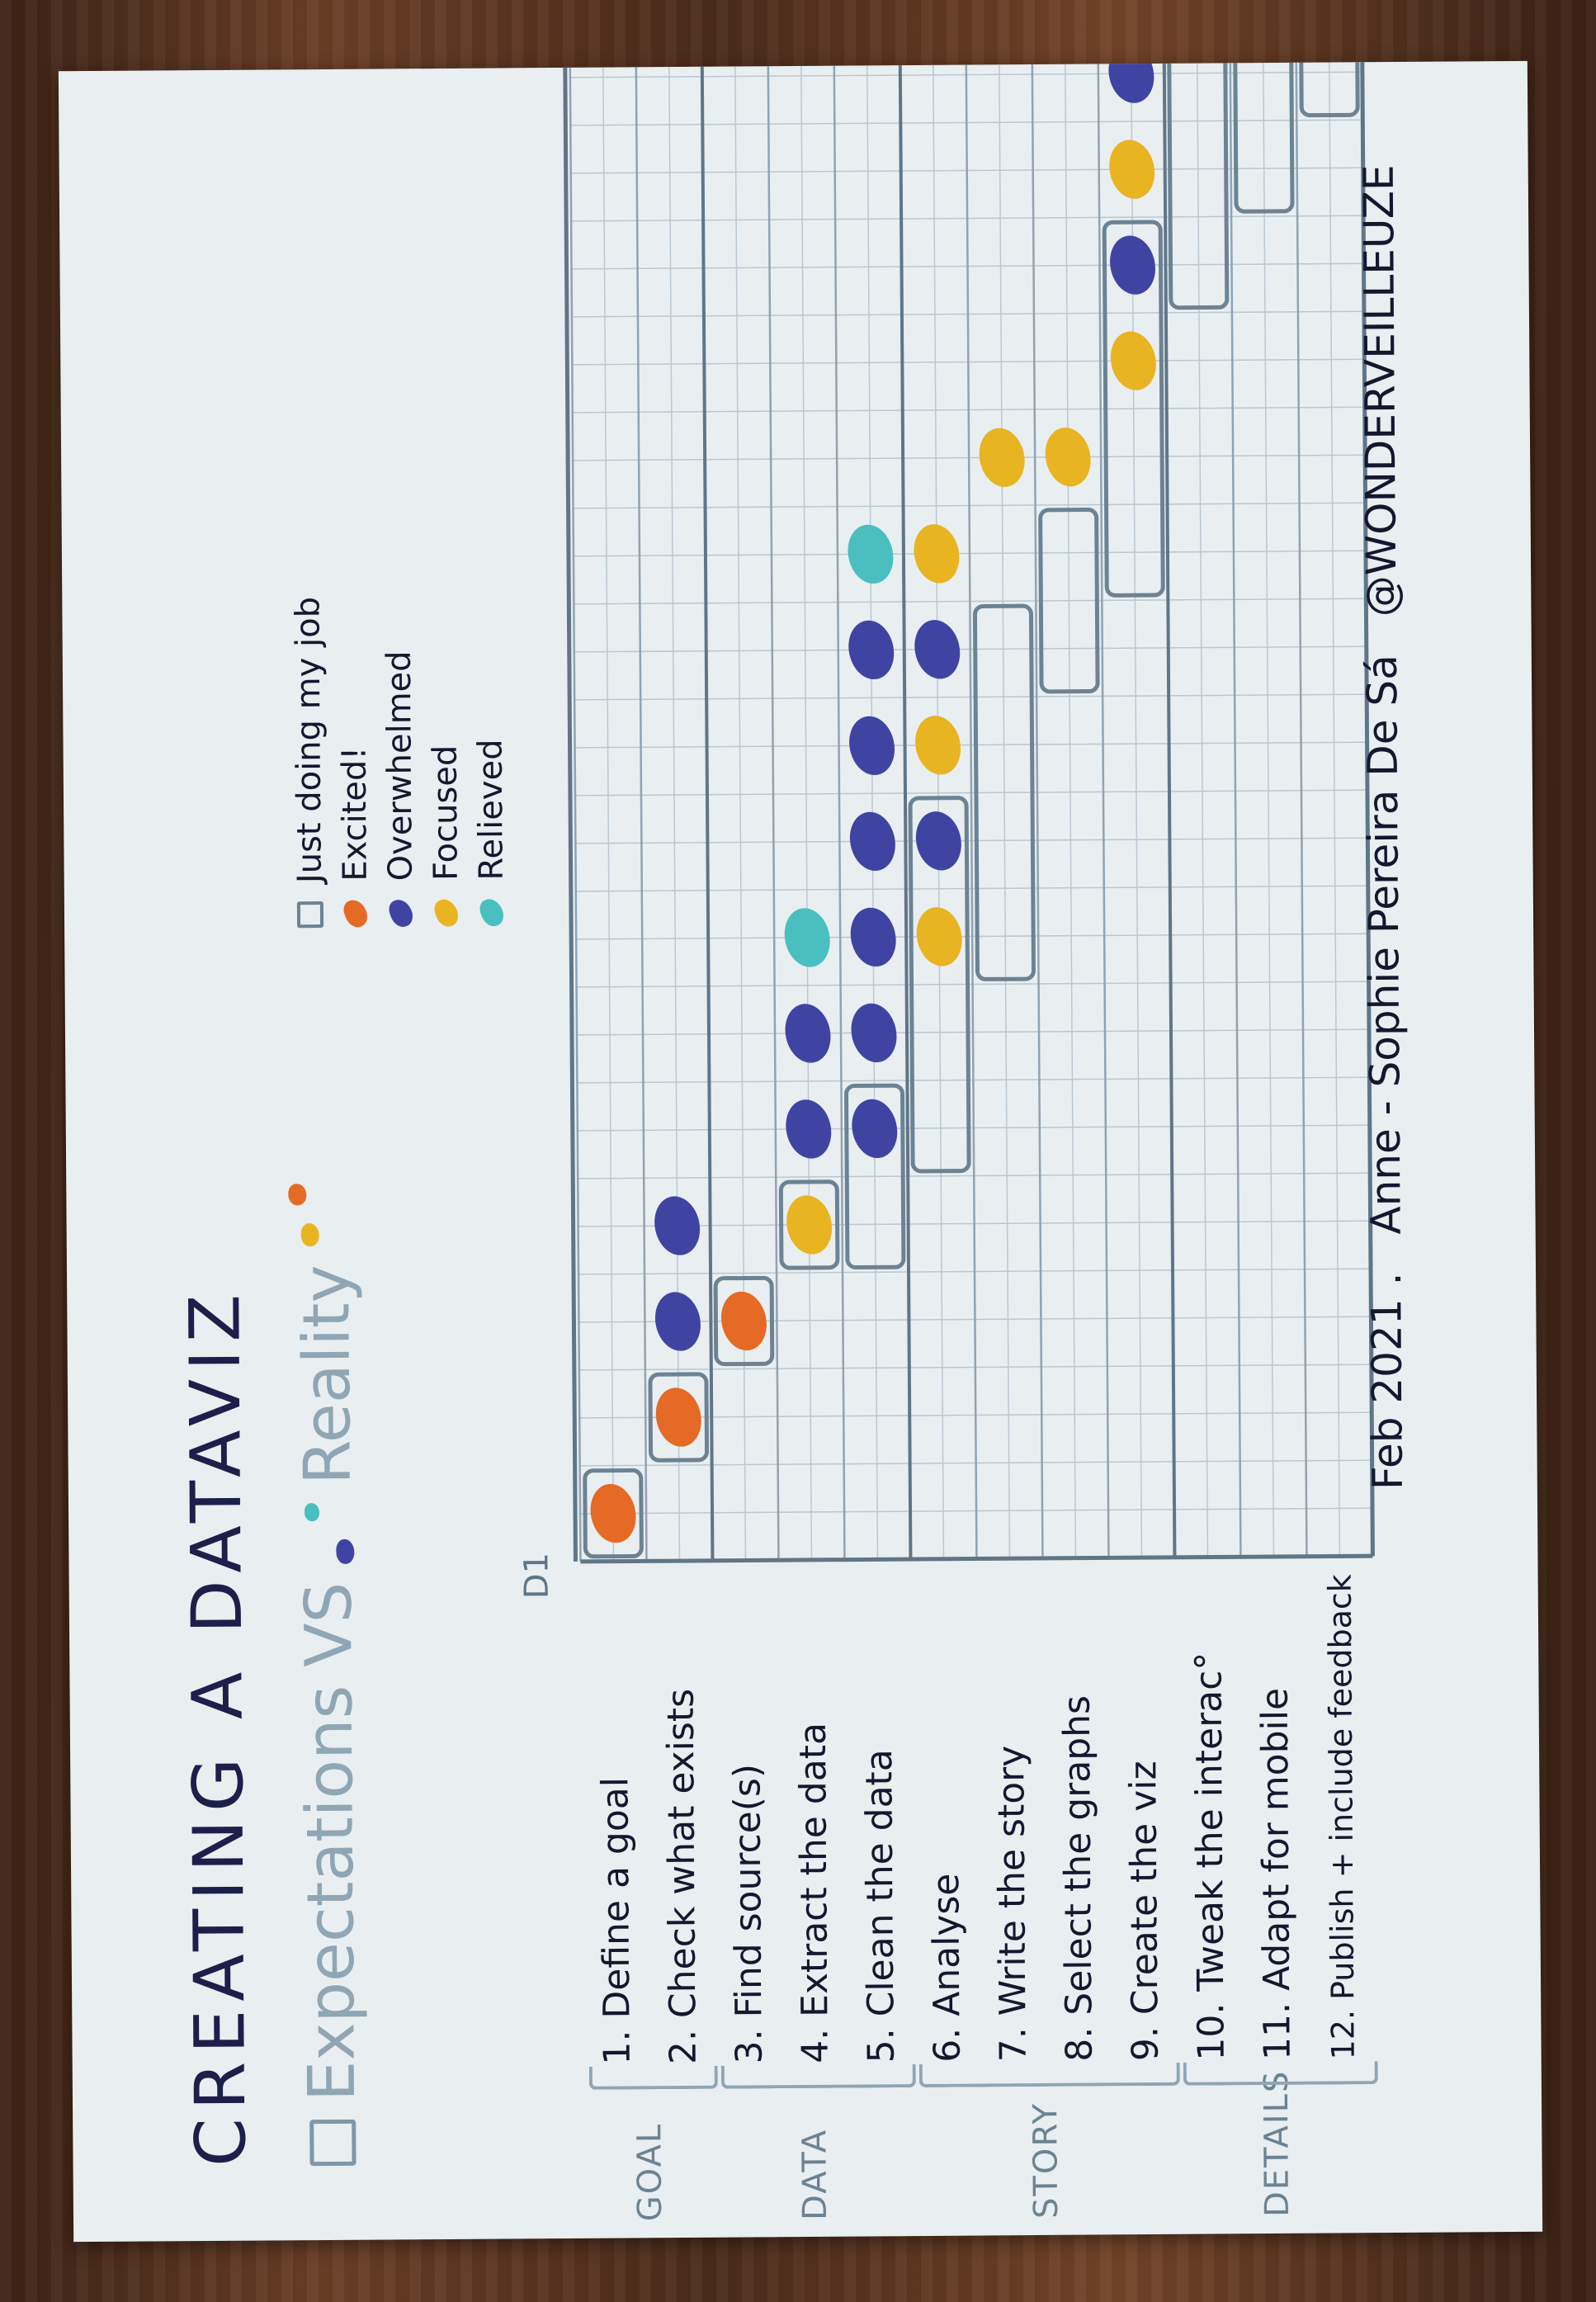 This screenshot has width=1596, height=2302. I want to click on x-start-label: D1, so click(536, 1576).